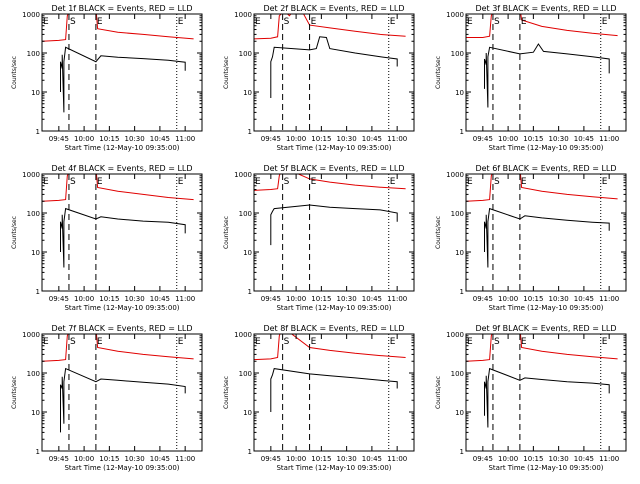 This screenshot has height=484, width=640. What do you see at coordinates (333, 168) in the screenshot?
I see `chart-title: Det 5f BLACK = Events, RED = LLD` at bounding box center [333, 168].